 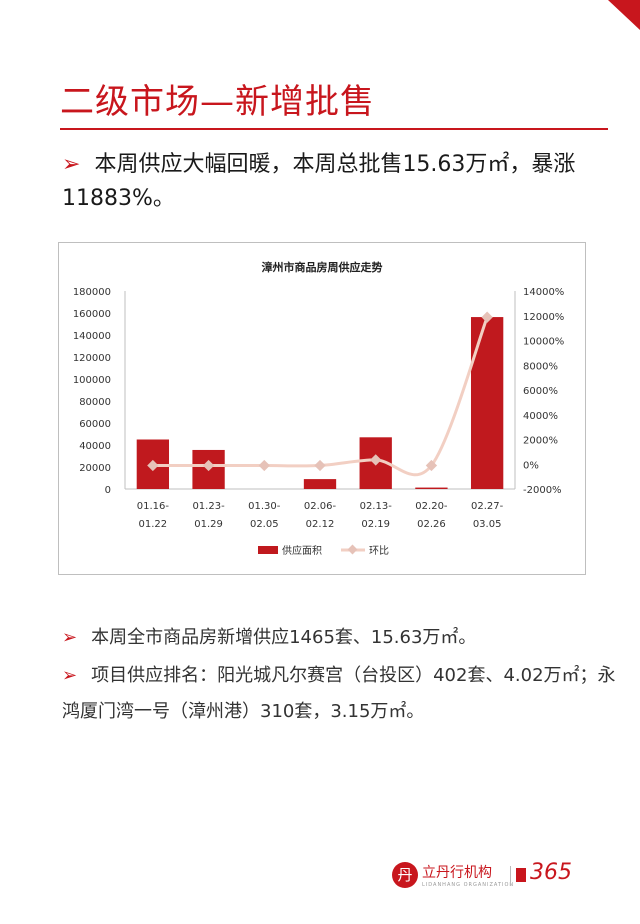 What do you see at coordinates (334, 129) in the screenshot?
I see `title-divider` at bounding box center [334, 129].